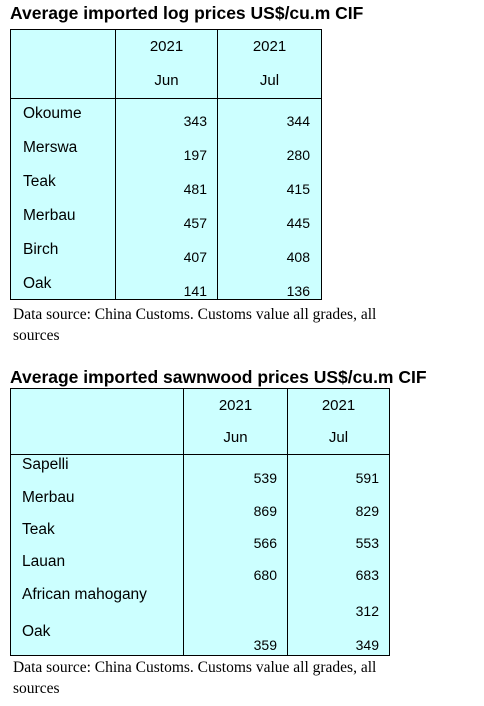  Describe the element at coordinates (265, 511) in the screenshot. I see `value-jun: 869` at that location.